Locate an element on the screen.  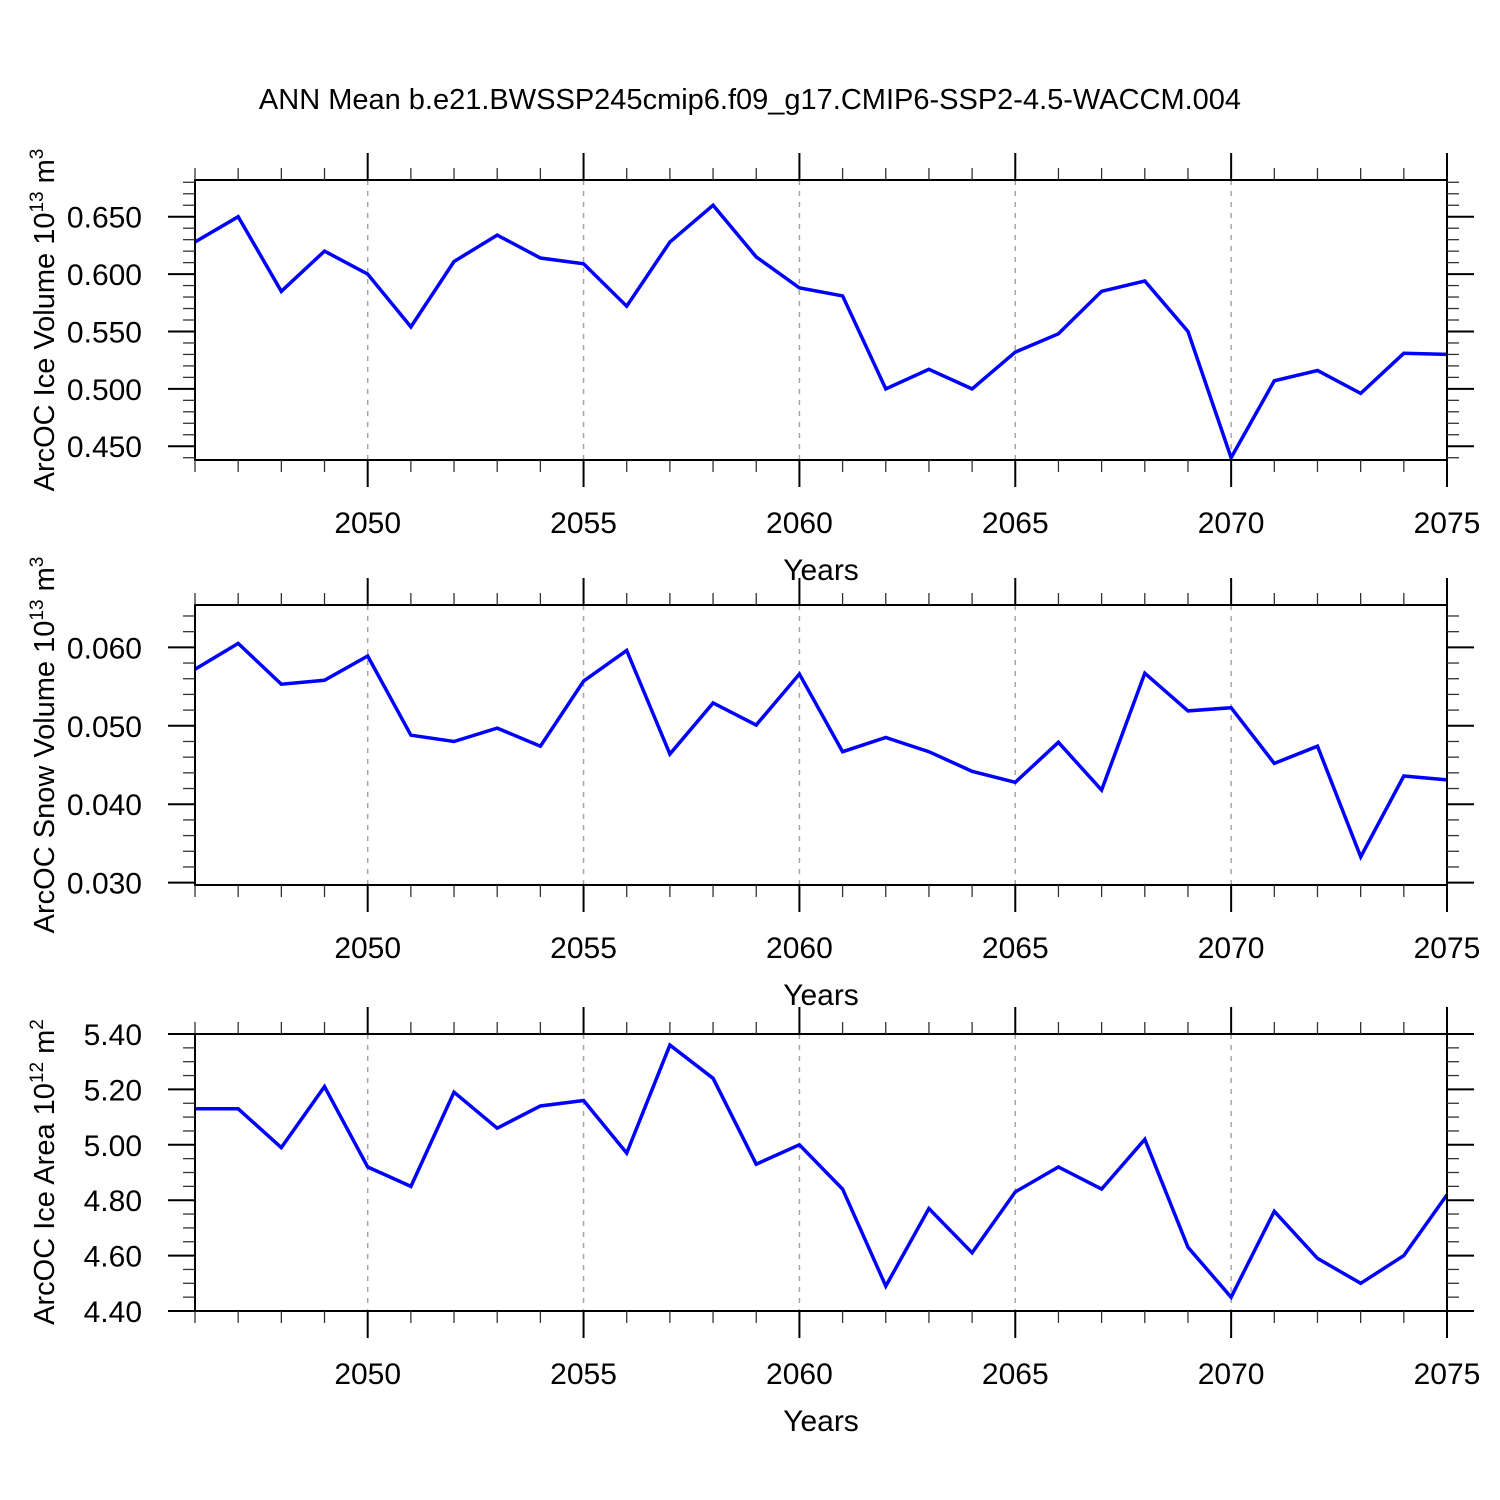
y-tick-label: 0.060 is located at coordinates (104, 648).